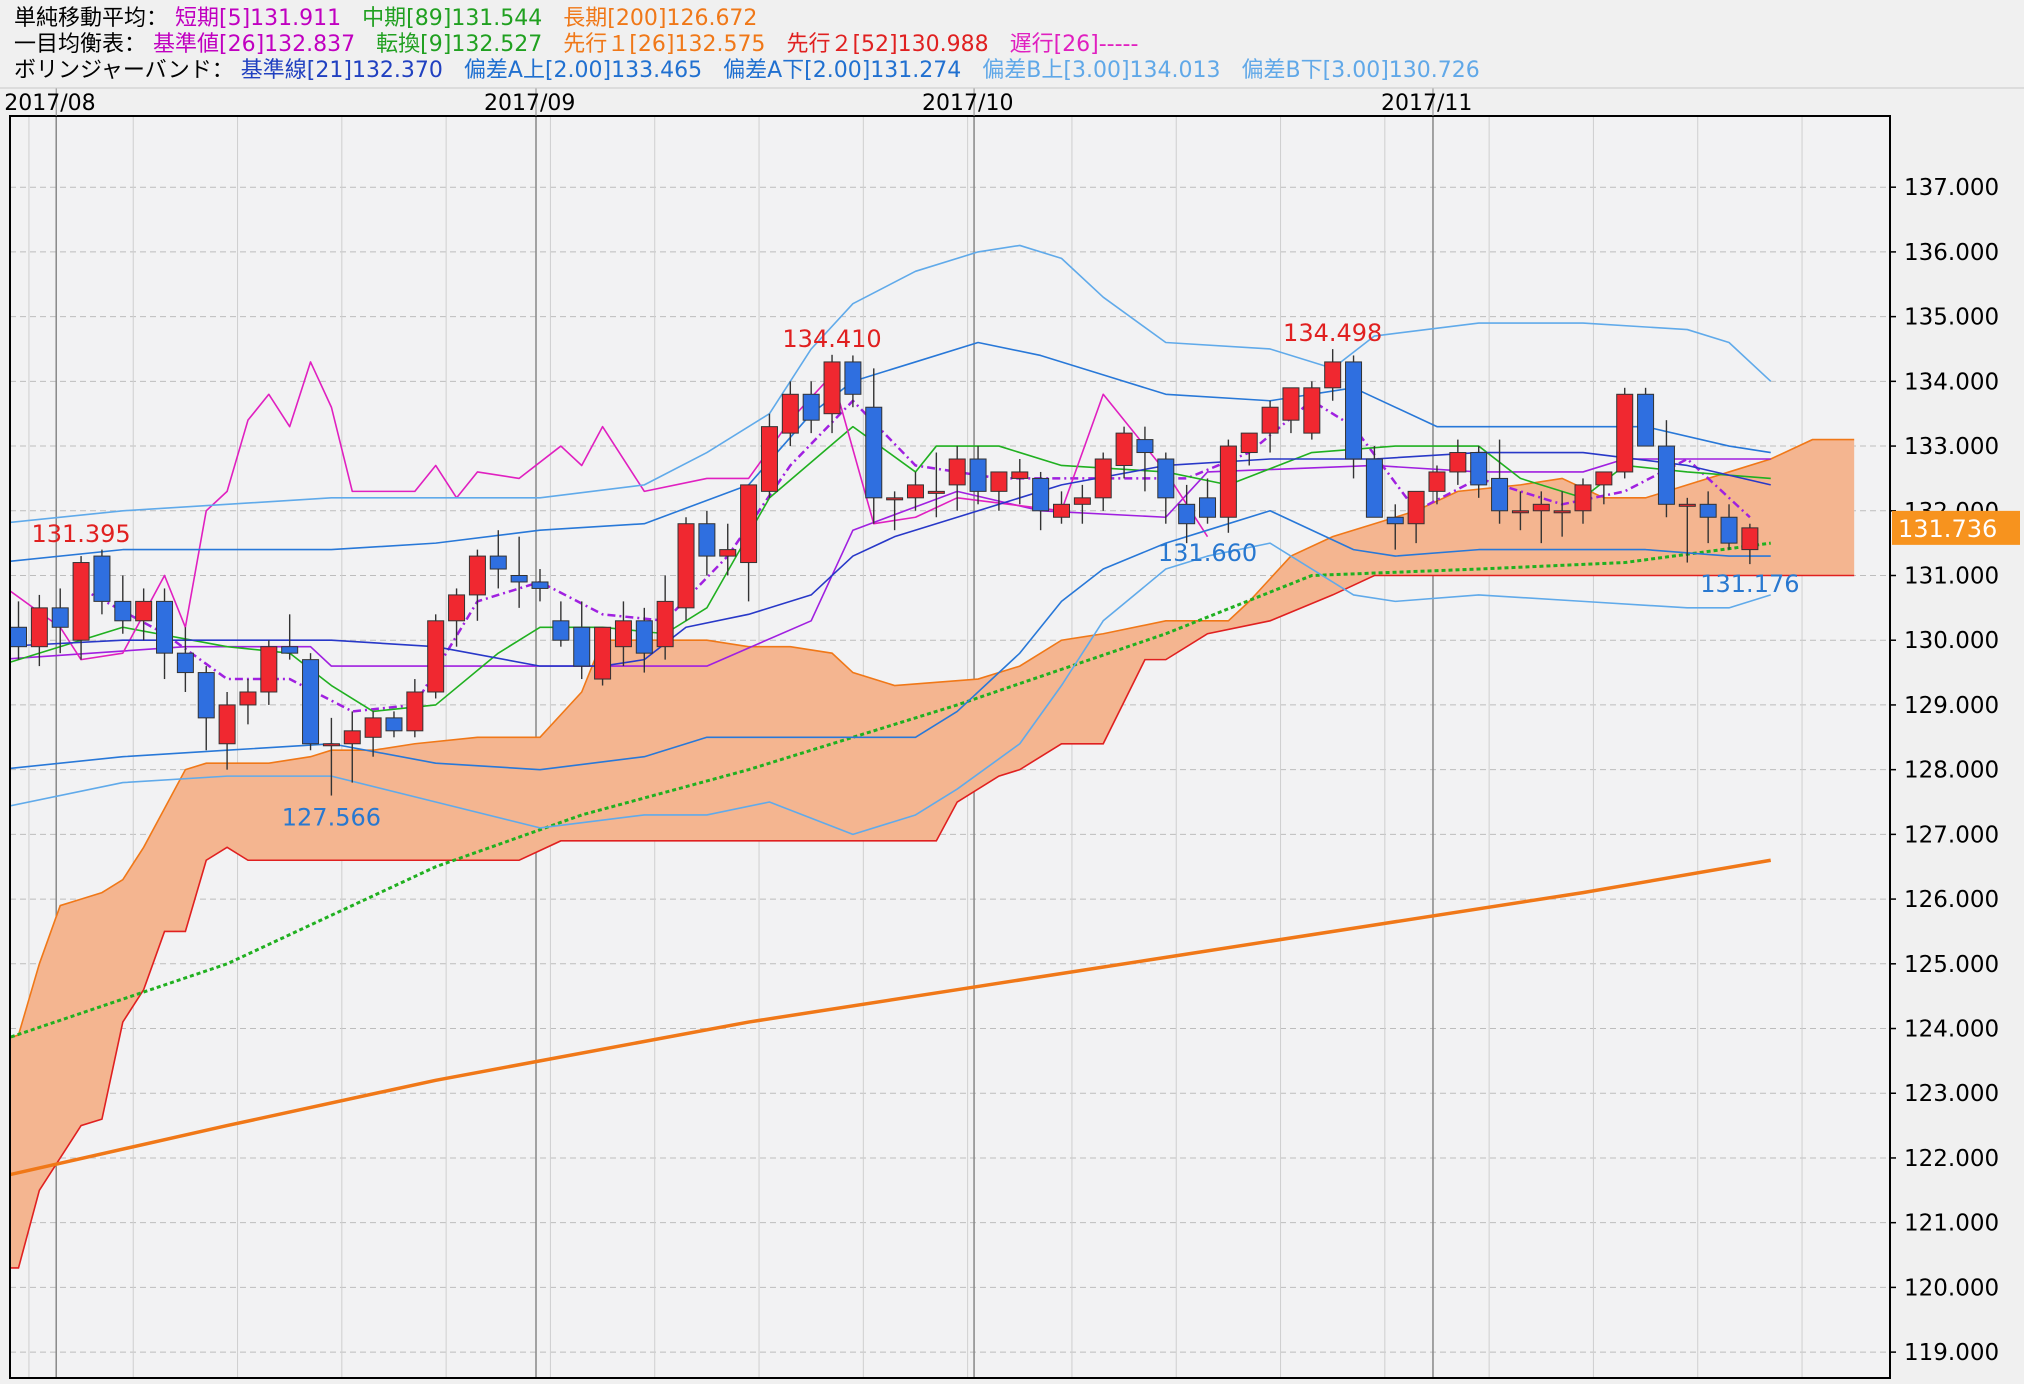 The width and height of the screenshot is (2024, 1384). What do you see at coordinates (1951, 1159) in the screenshot?
I see `price-tick-label: 122.000` at bounding box center [1951, 1159].